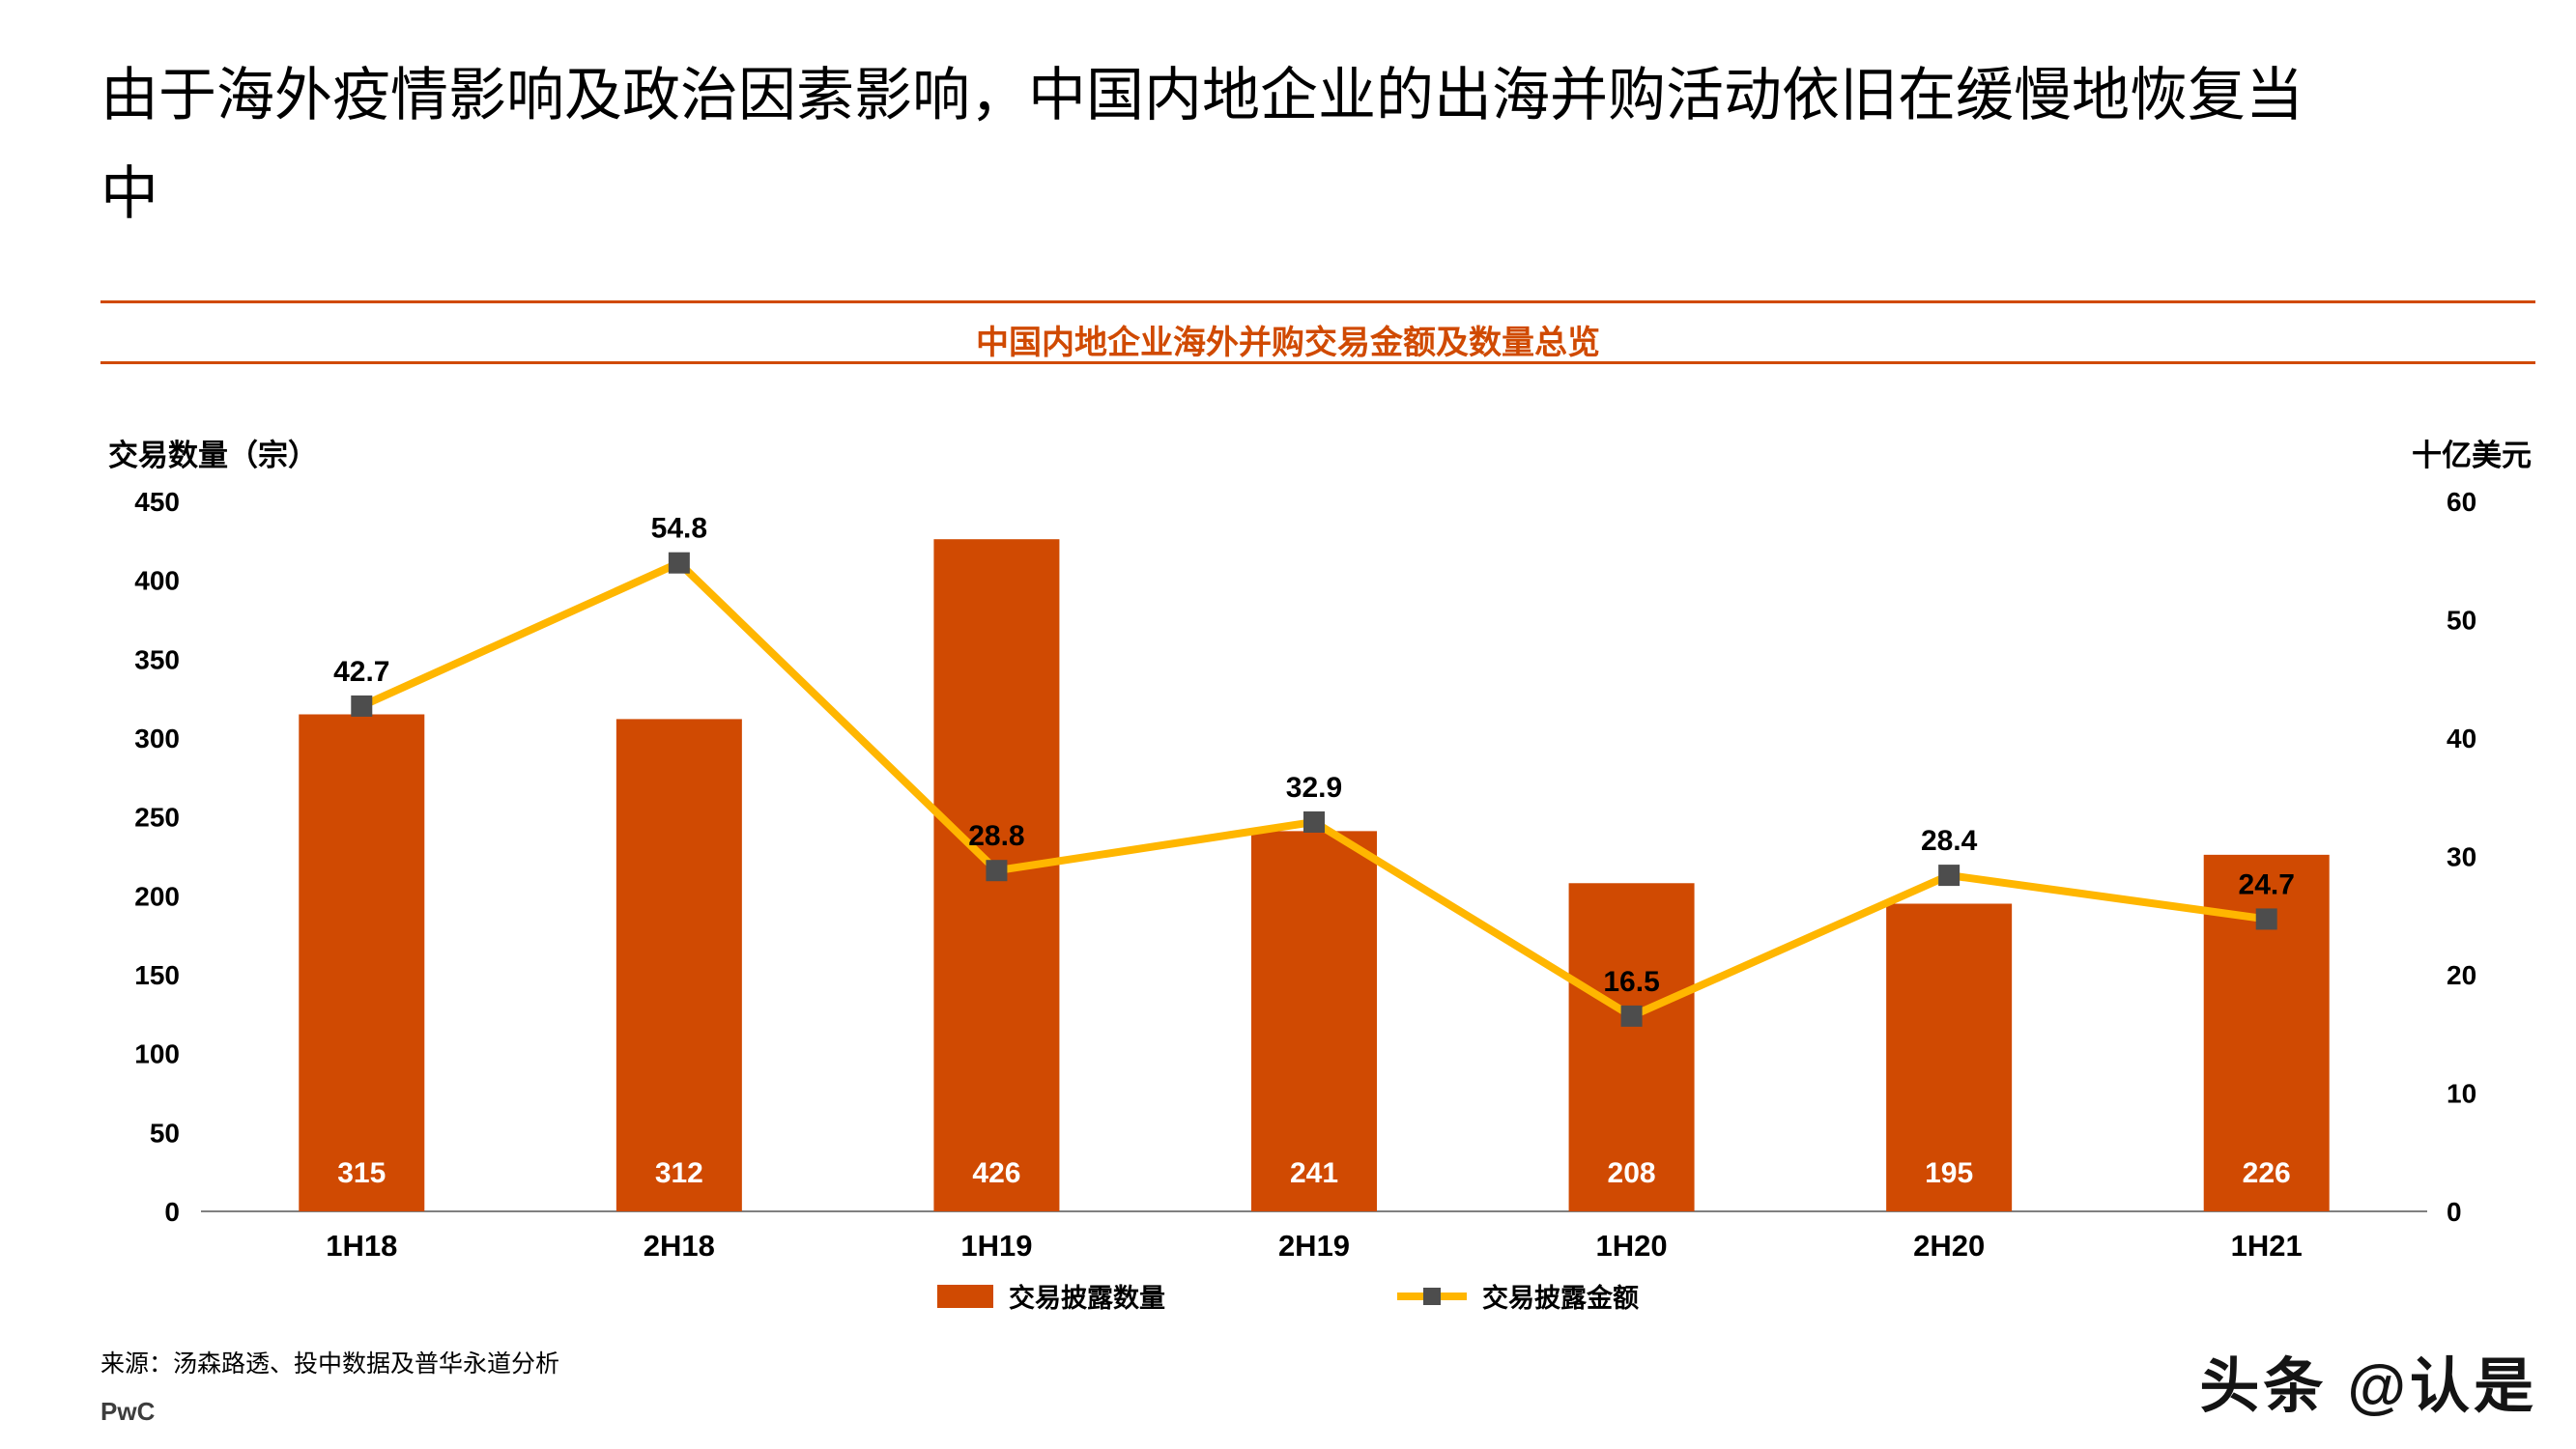 Image resolution: width=2576 pixels, height=1449 pixels. I want to click on bar-value-label: 315, so click(362, 1173).